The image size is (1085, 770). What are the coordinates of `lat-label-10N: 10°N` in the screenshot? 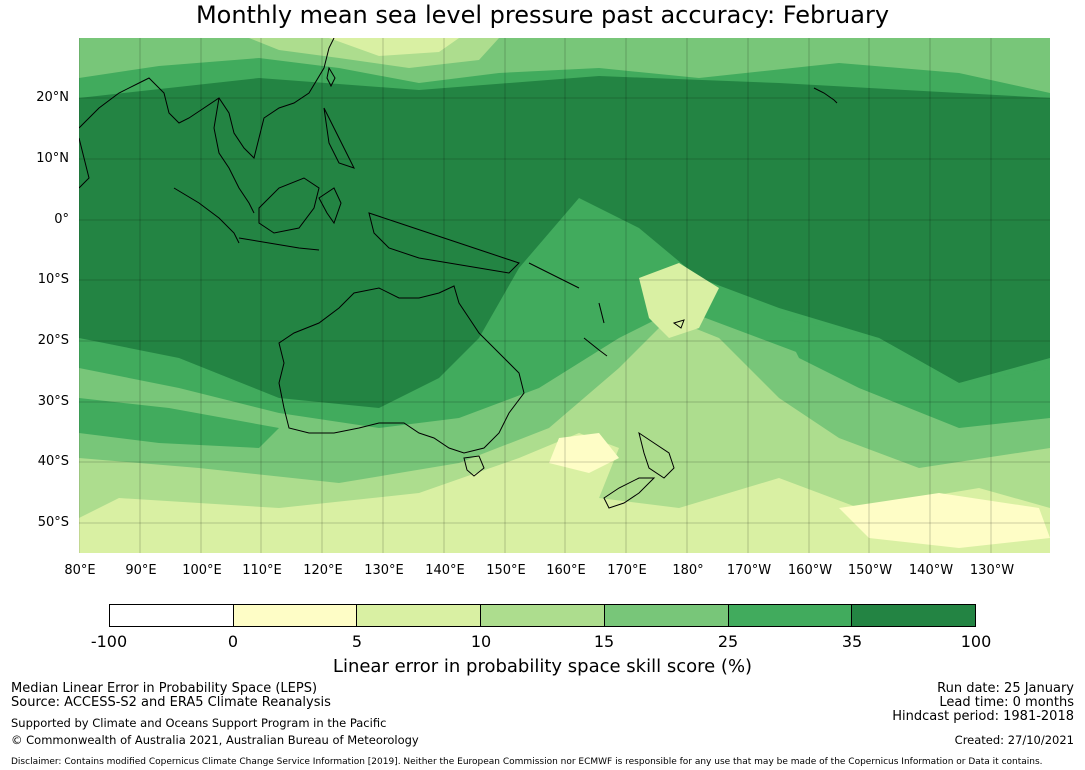 It's located at (52, 158).